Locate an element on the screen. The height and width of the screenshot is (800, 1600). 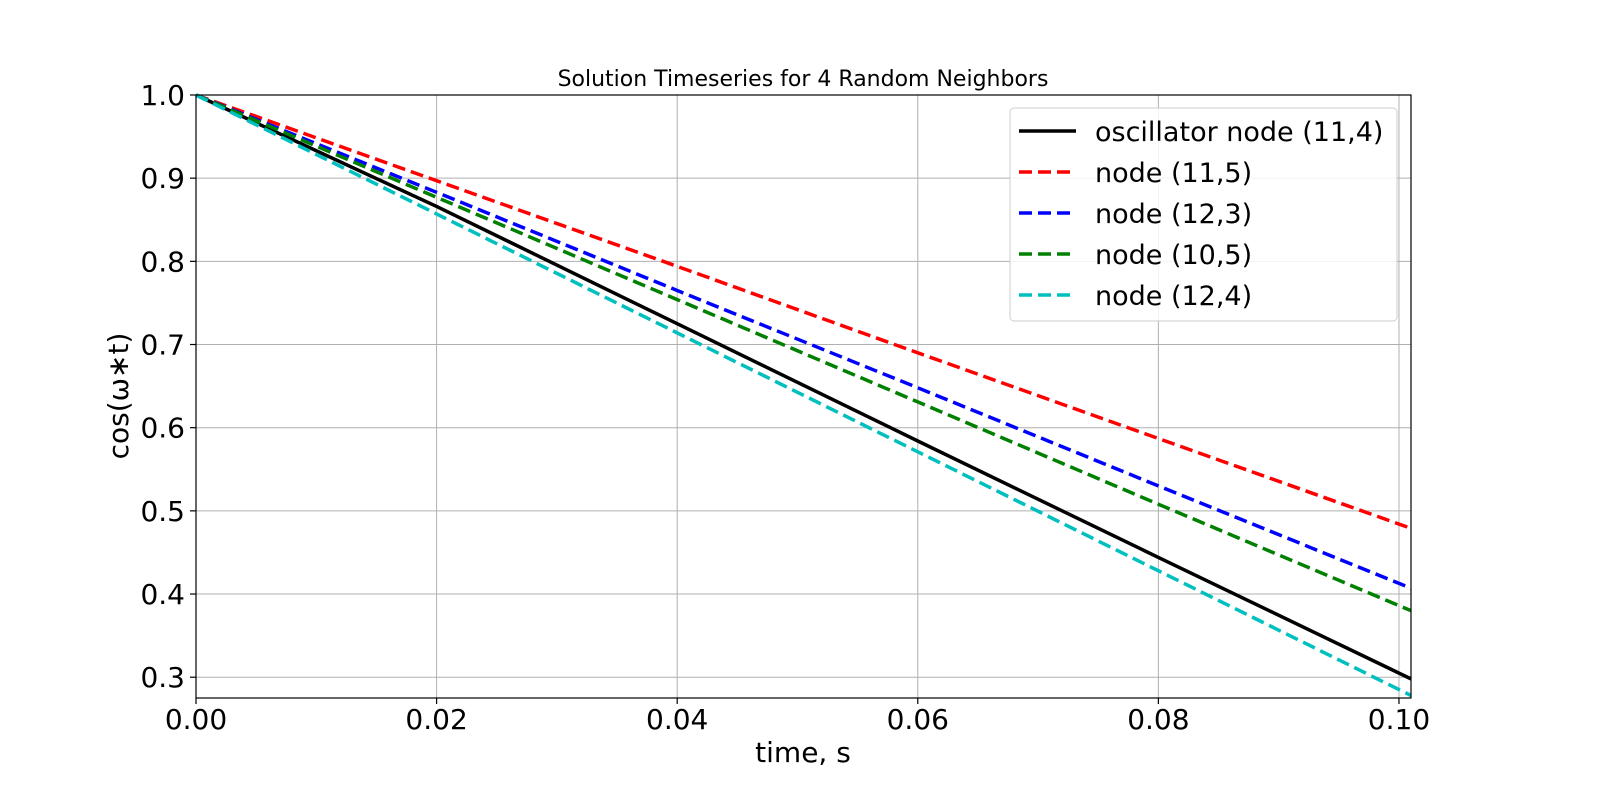
legend-box is located at coordinates (1203, 214).